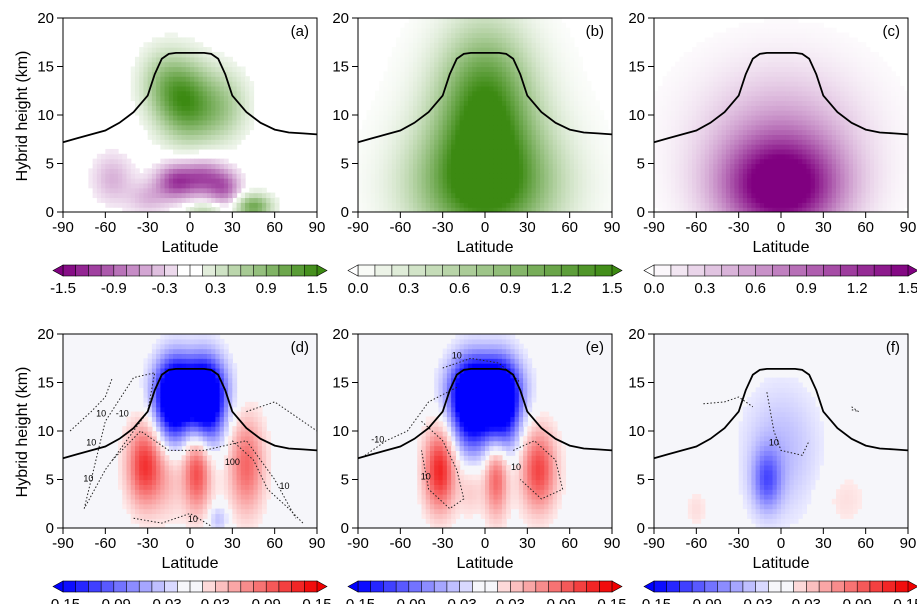 The height and width of the screenshot is (604, 917). What do you see at coordinates (82, 270) in the screenshot?
I see `colorbar-cell` at bounding box center [82, 270].